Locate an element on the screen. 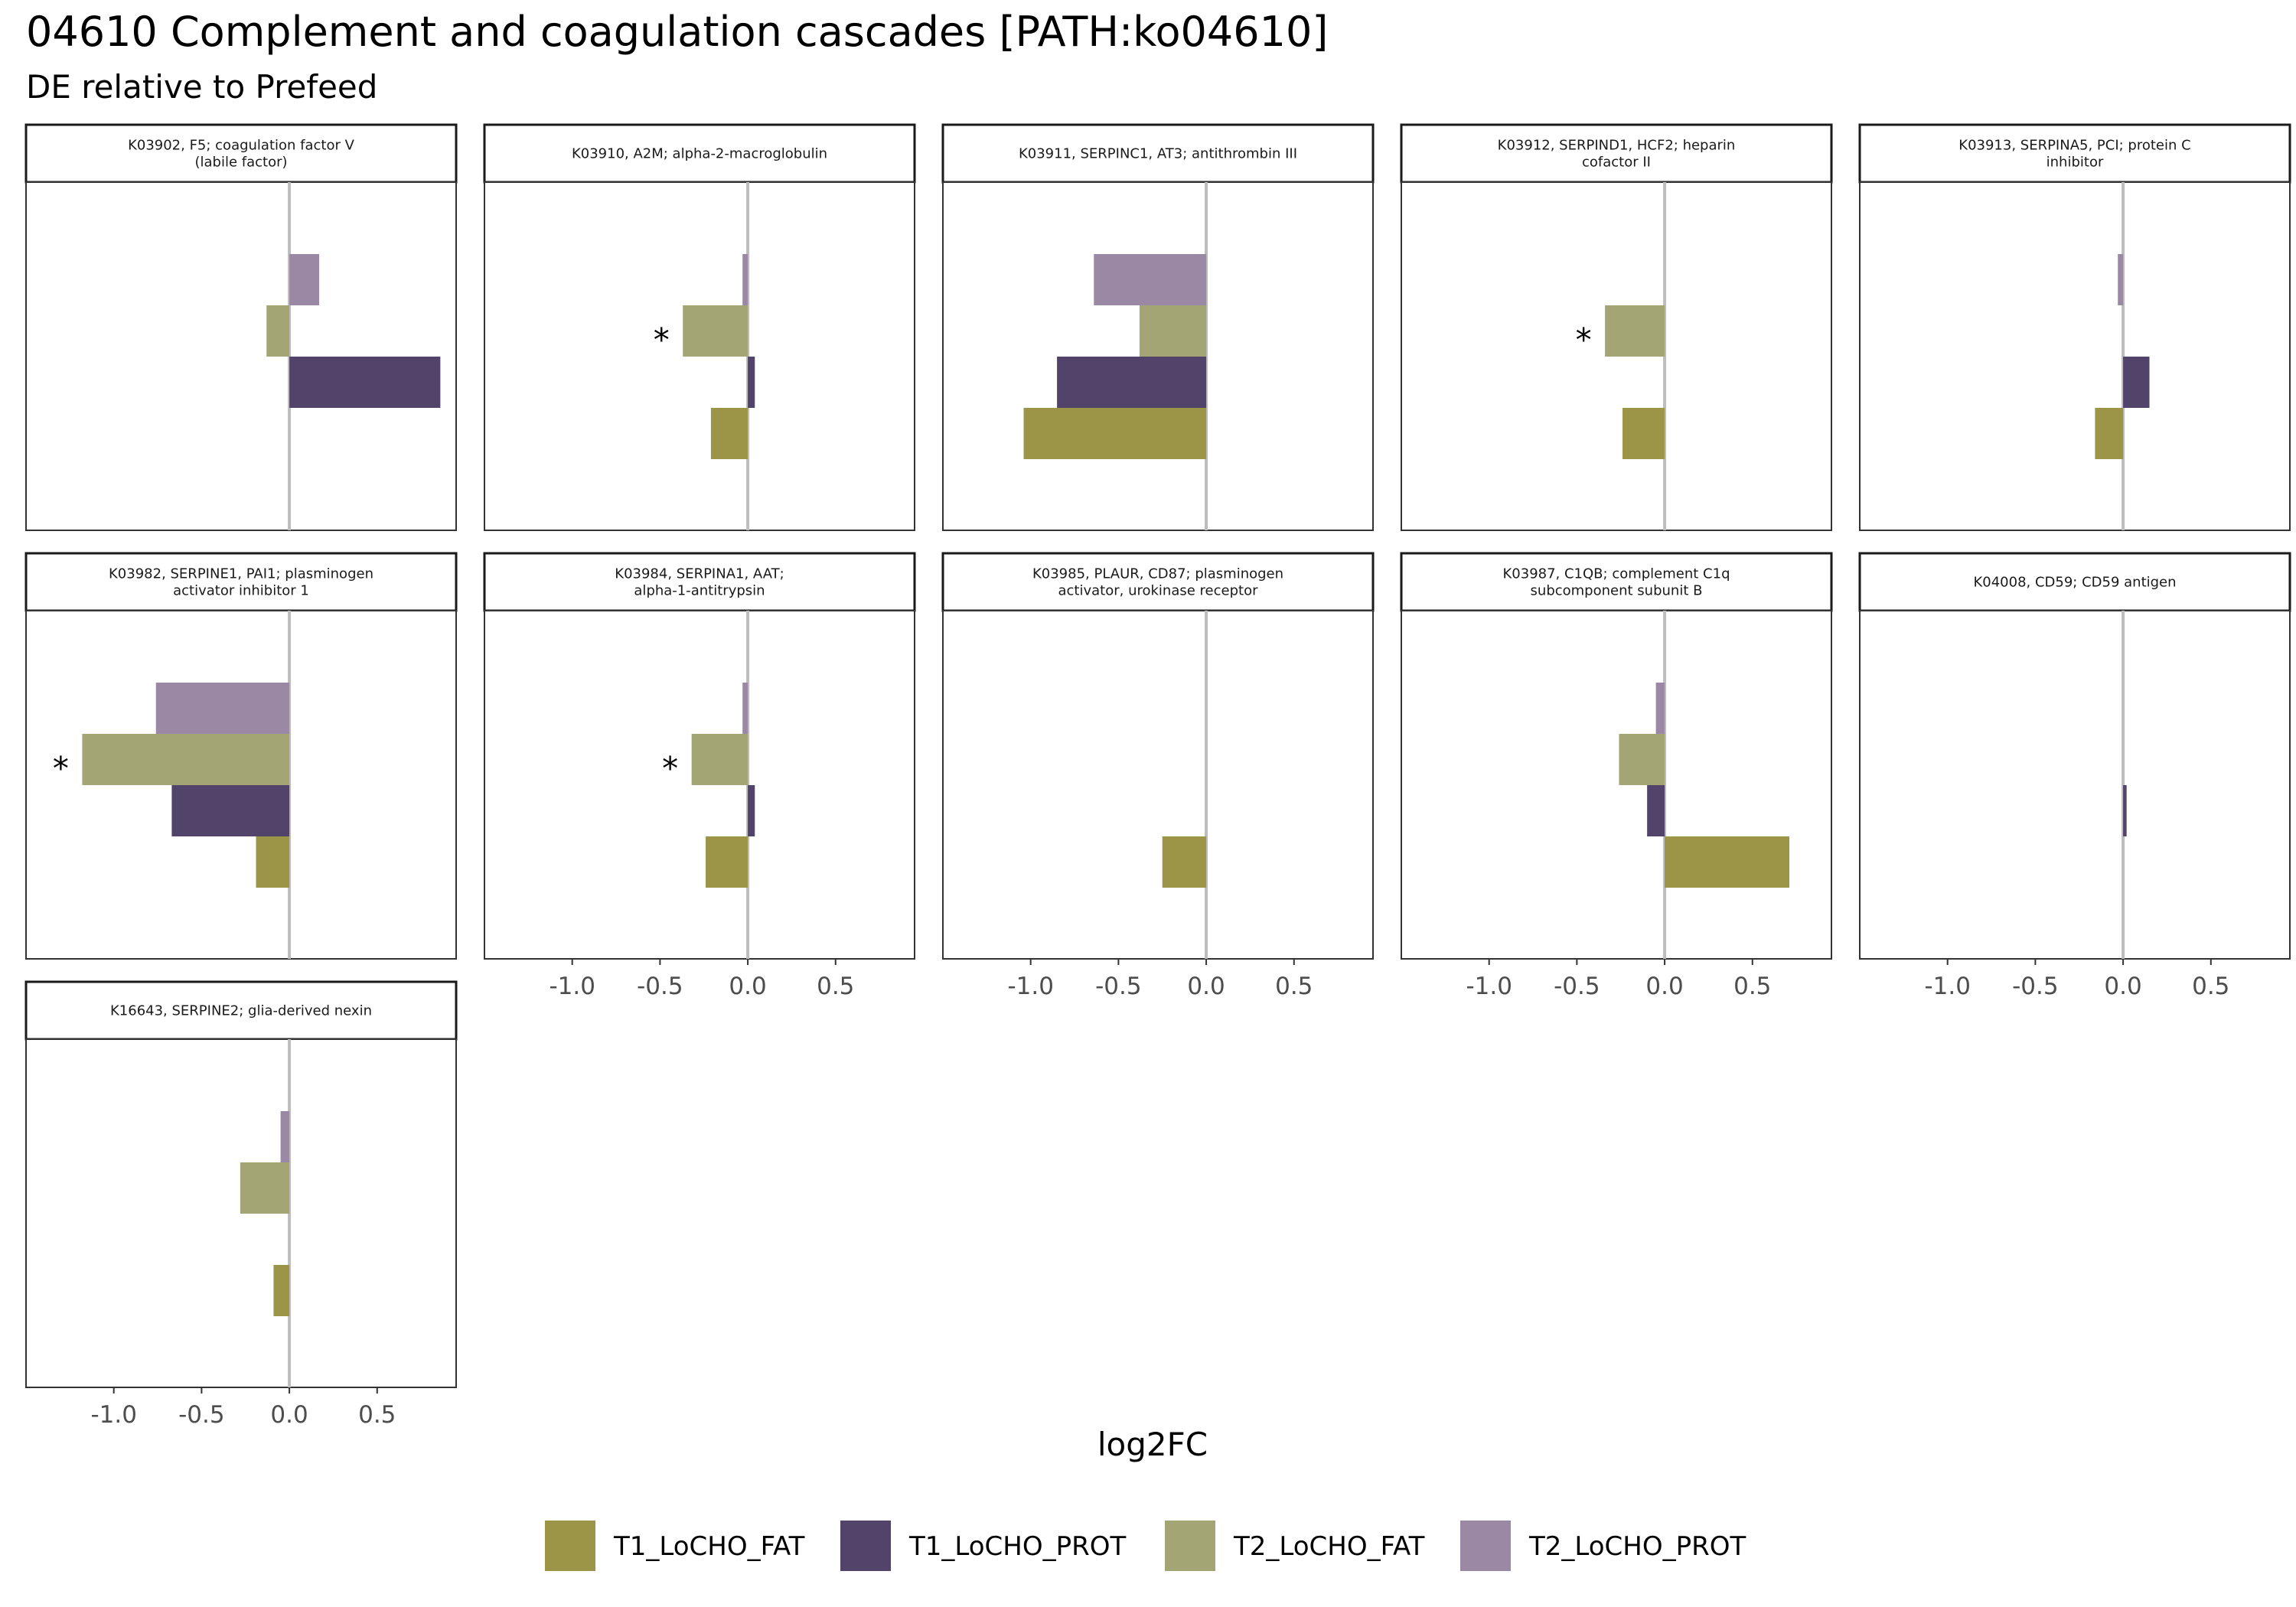 This screenshot has height=1607, width=2296. chart-subtitle: DE relative to Prefeed is located at coordinates (201, 87).